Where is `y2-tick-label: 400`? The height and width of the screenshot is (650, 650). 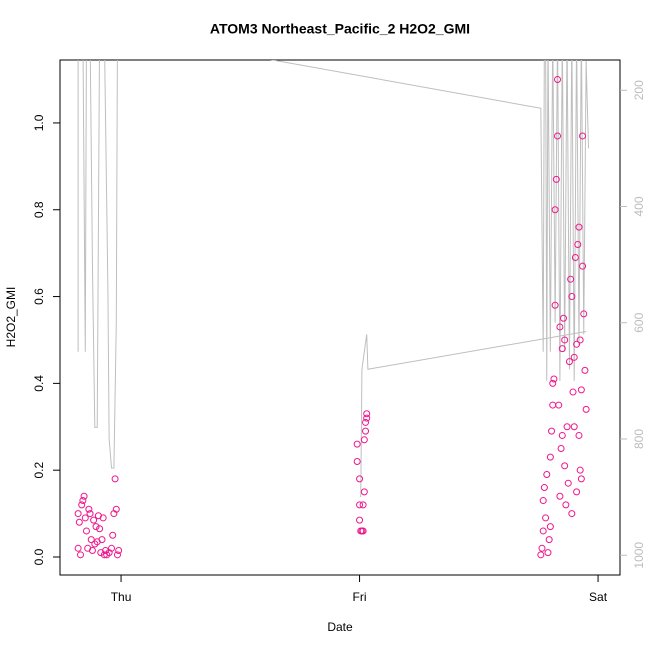
y2-tick-label: 400 is located at coordinates (639, 206).